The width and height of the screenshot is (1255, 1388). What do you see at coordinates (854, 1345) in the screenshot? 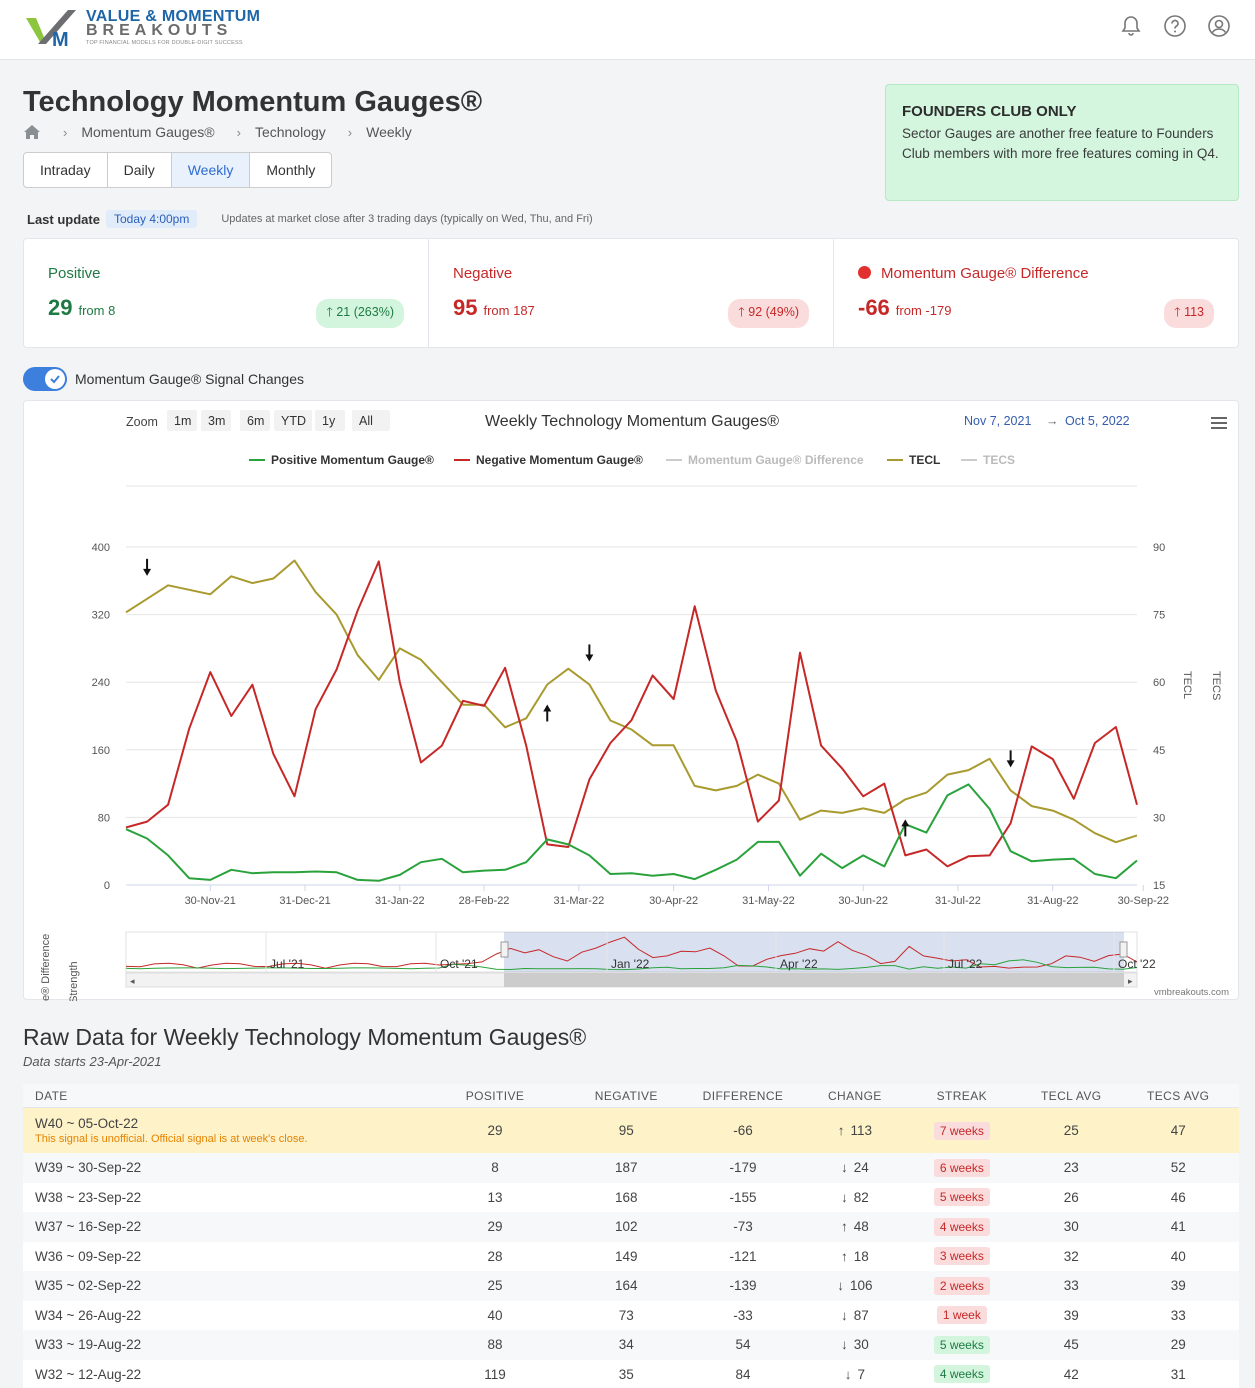
I see `cell-change: ↓ 30` at bounding box center [854, 1345].